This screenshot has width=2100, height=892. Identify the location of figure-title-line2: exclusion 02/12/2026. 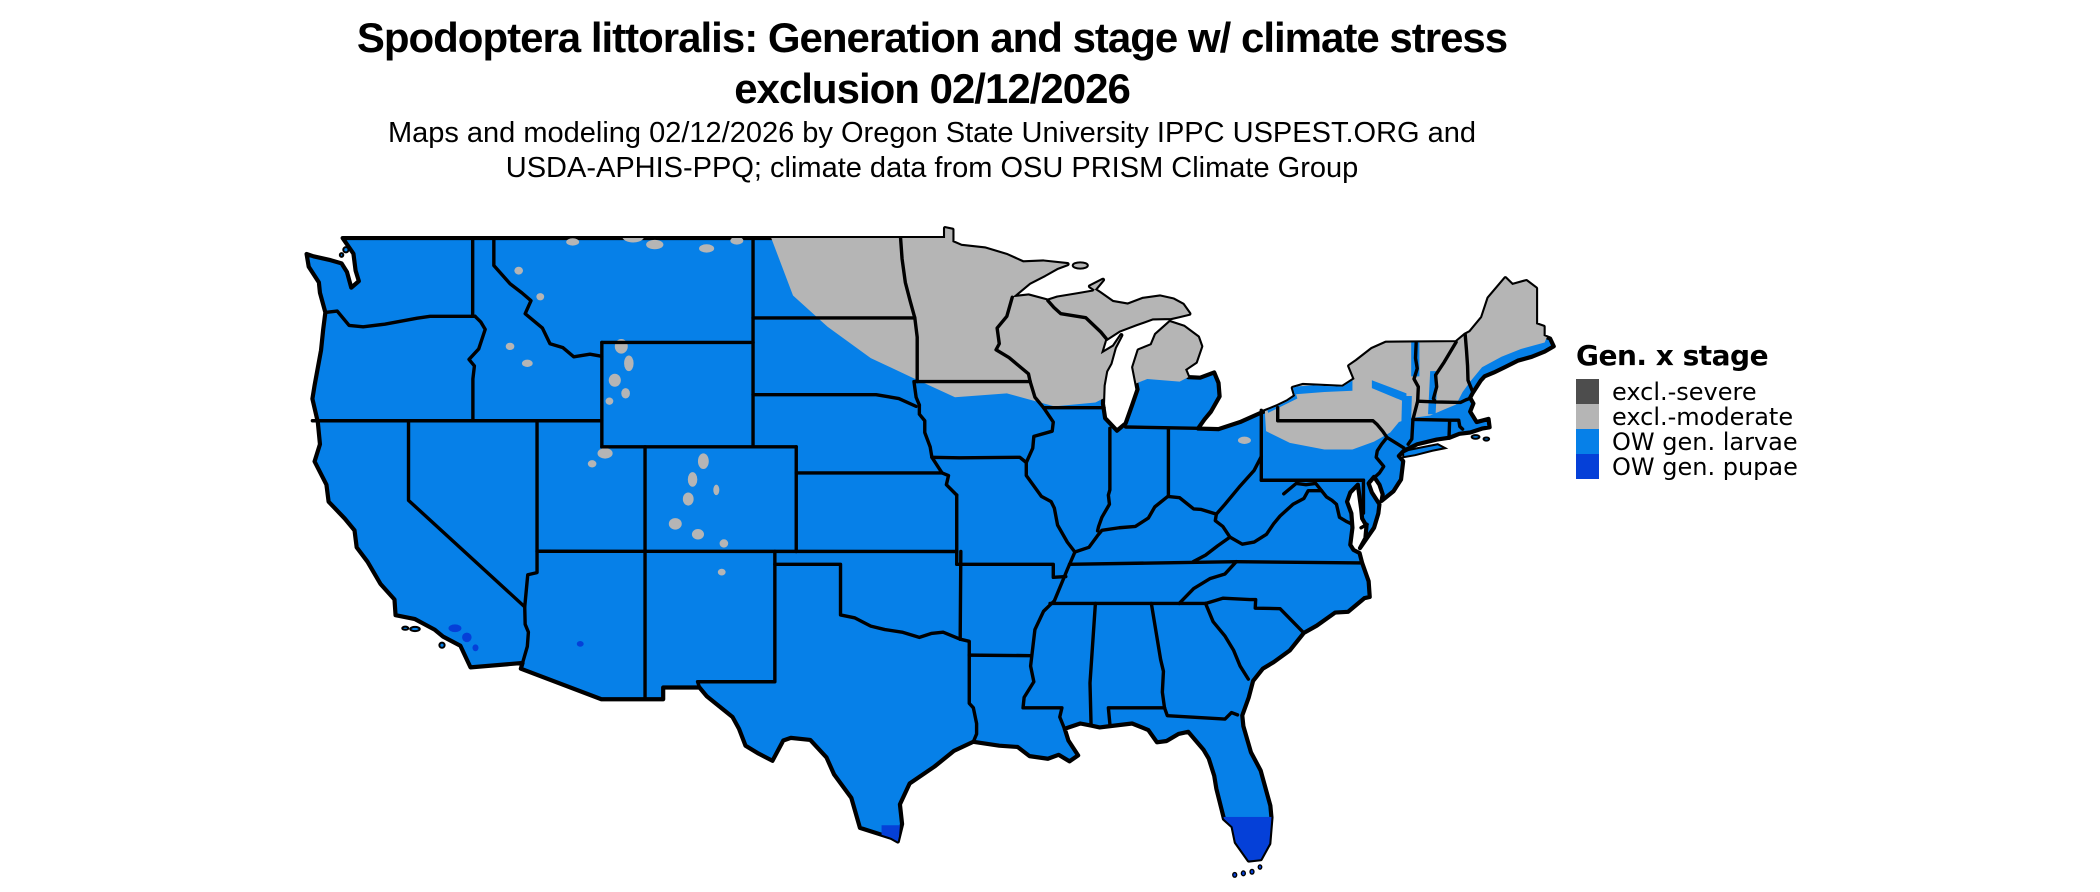
(932, 88).